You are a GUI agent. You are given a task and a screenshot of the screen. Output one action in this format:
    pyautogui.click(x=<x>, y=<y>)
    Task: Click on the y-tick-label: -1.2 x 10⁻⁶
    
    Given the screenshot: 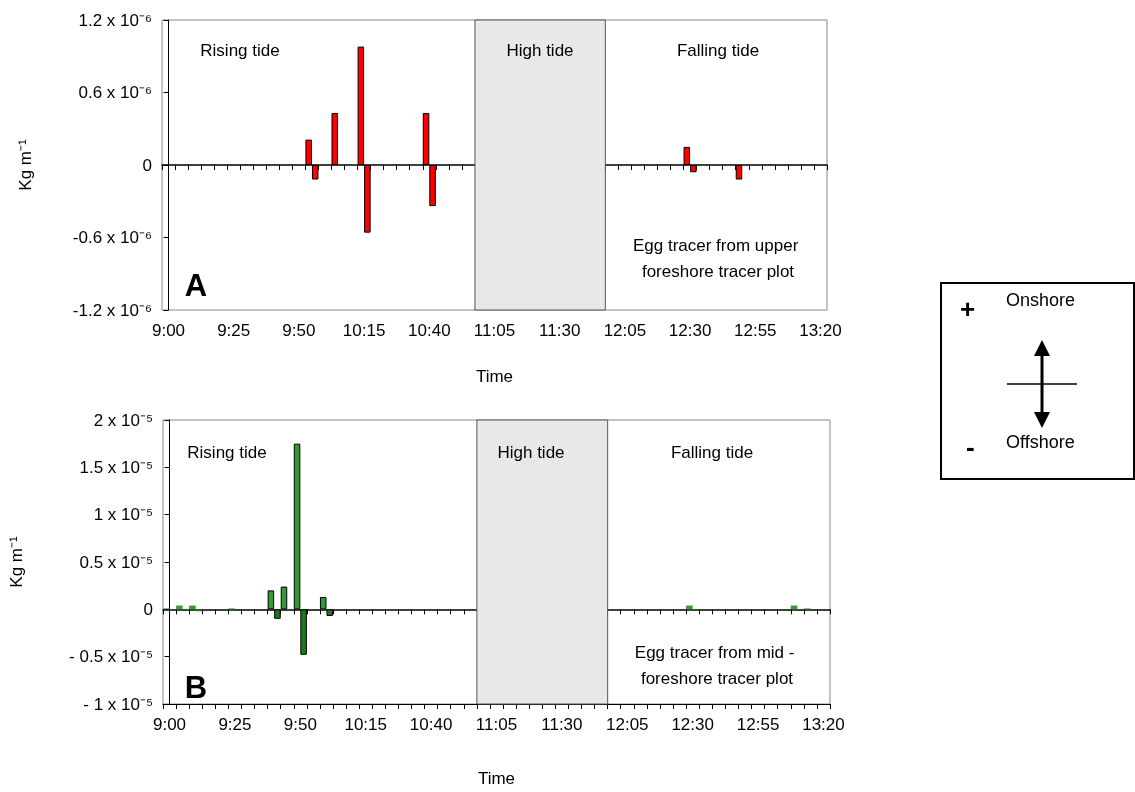 What is the action you would take?
    pyautogui.click(x=112, y=310)
    